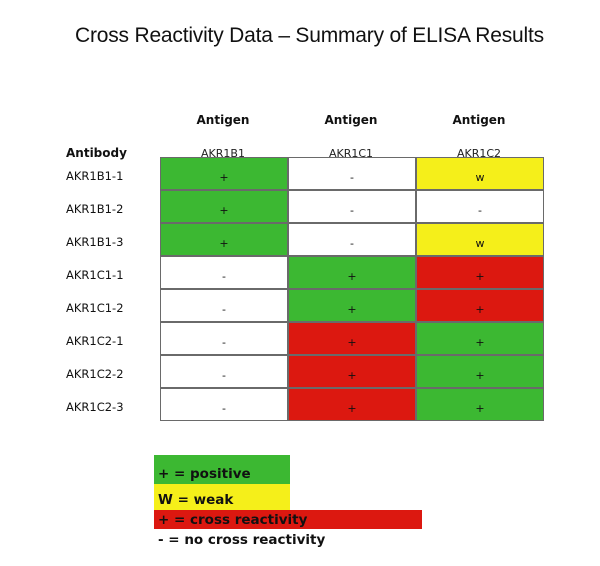  Describe the element at coordinates (223, 153) in the screenshot. I see `column-label-akr1b1: AKR1B1` at that location.